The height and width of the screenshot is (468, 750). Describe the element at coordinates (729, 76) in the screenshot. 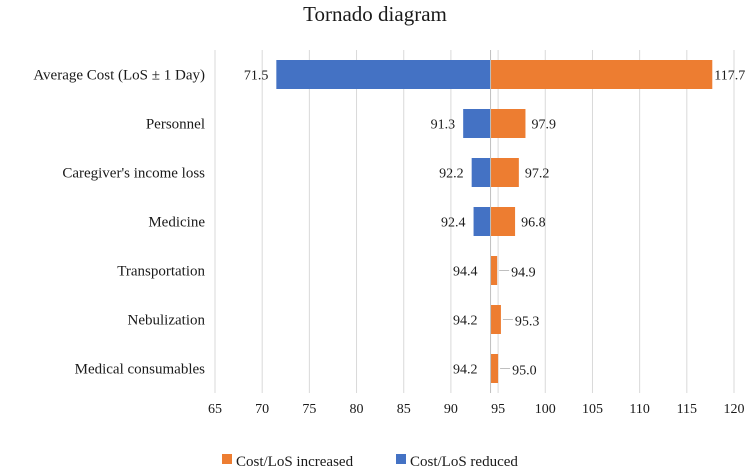

I see `data-label-increased-average-cost-los-1-day: 117.7` at that location.